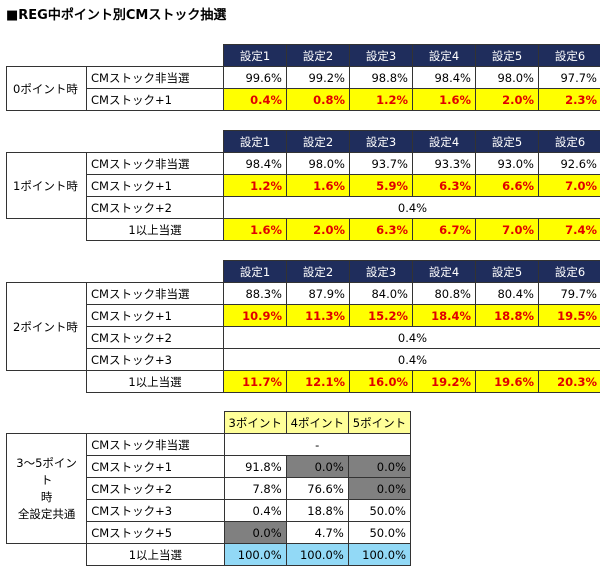 Image resolution: width=600 pixels, height=570 pixels. I want to click on page-title: ■REG中ポイント別CMストック抽選, so click(116, 15).